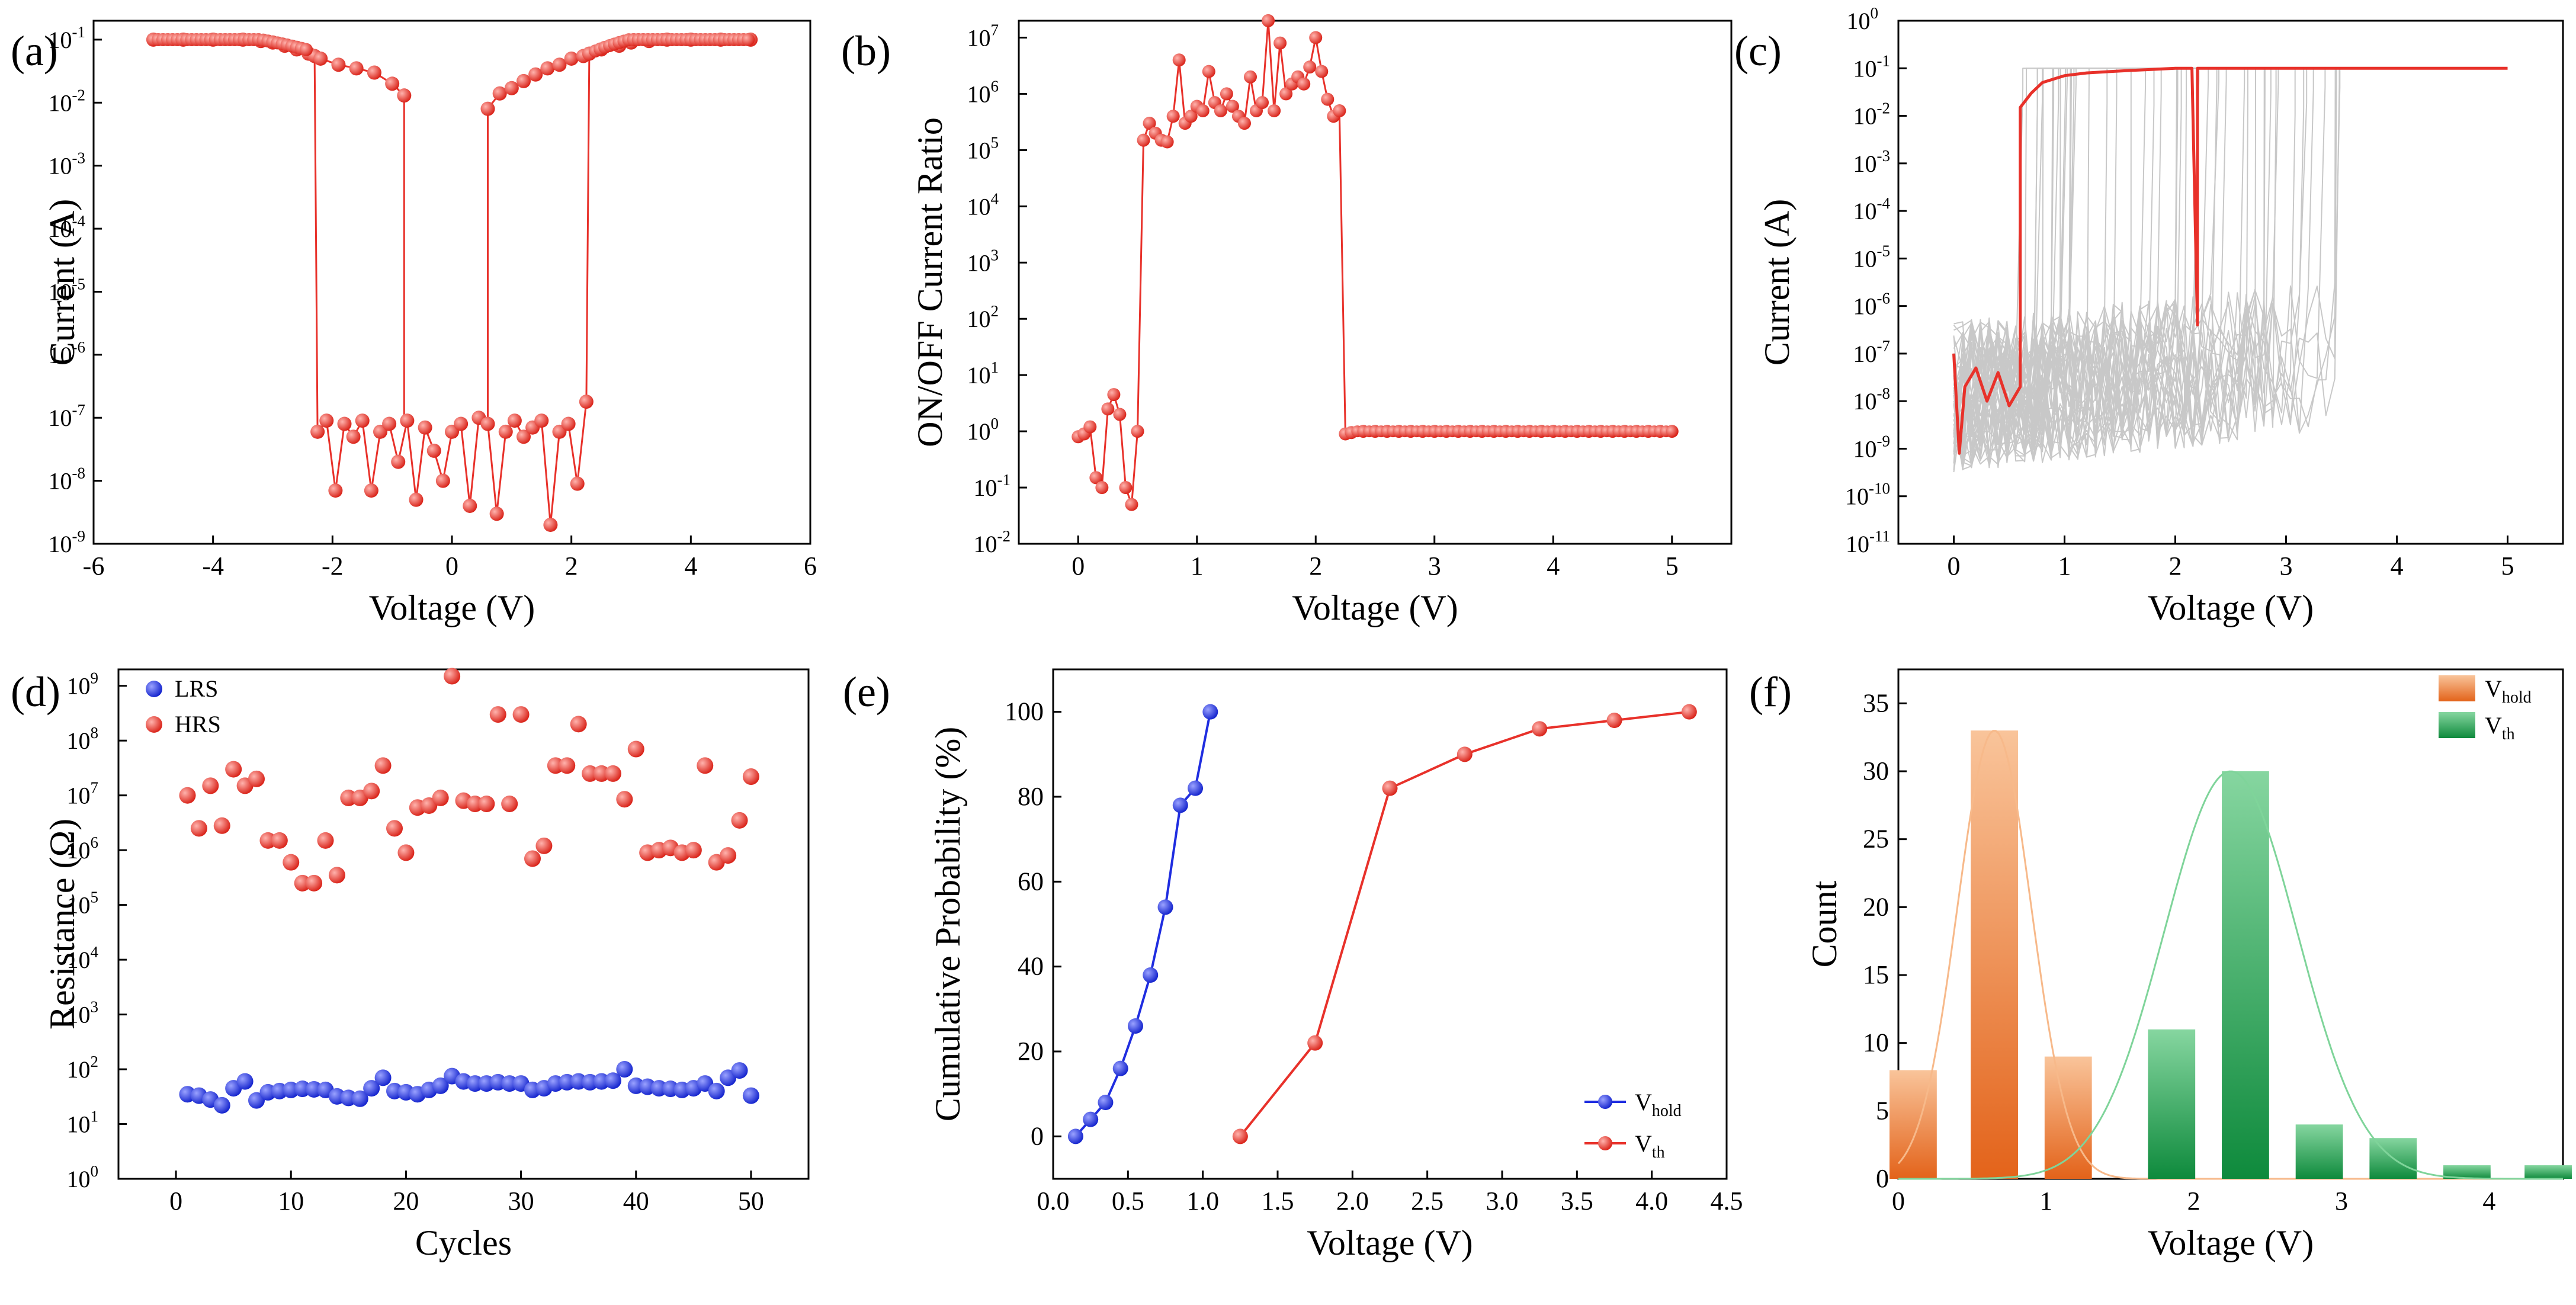 This screenshot has height=1305, width=2576. I want to click on x-tick-label: -2, so click(333, 566).